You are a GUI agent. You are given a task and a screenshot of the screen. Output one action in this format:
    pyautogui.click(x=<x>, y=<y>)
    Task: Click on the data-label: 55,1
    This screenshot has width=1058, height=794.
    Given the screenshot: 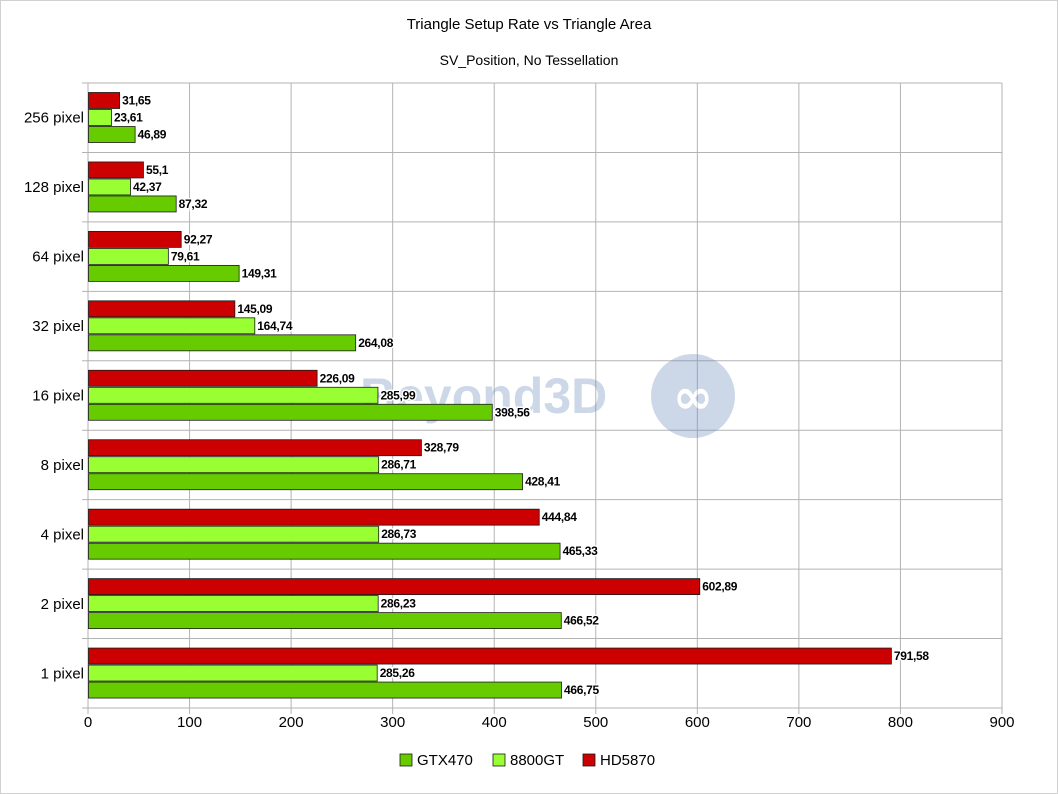 What is the action you would take?
    pyautogui.click(x=157, y=170)
    